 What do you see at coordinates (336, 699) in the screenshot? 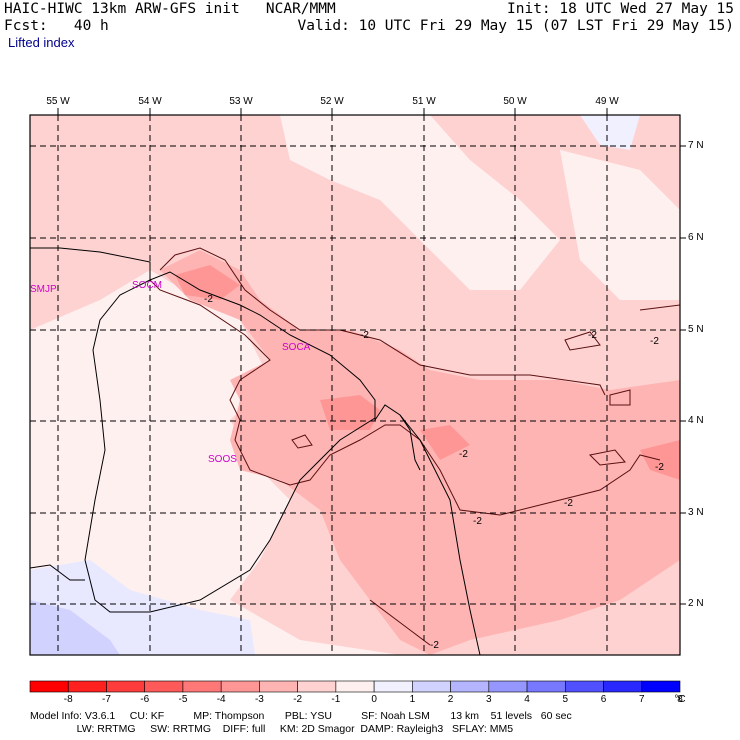
I see `colorbar-tick-label: -1` at bounding box center [336, 699].